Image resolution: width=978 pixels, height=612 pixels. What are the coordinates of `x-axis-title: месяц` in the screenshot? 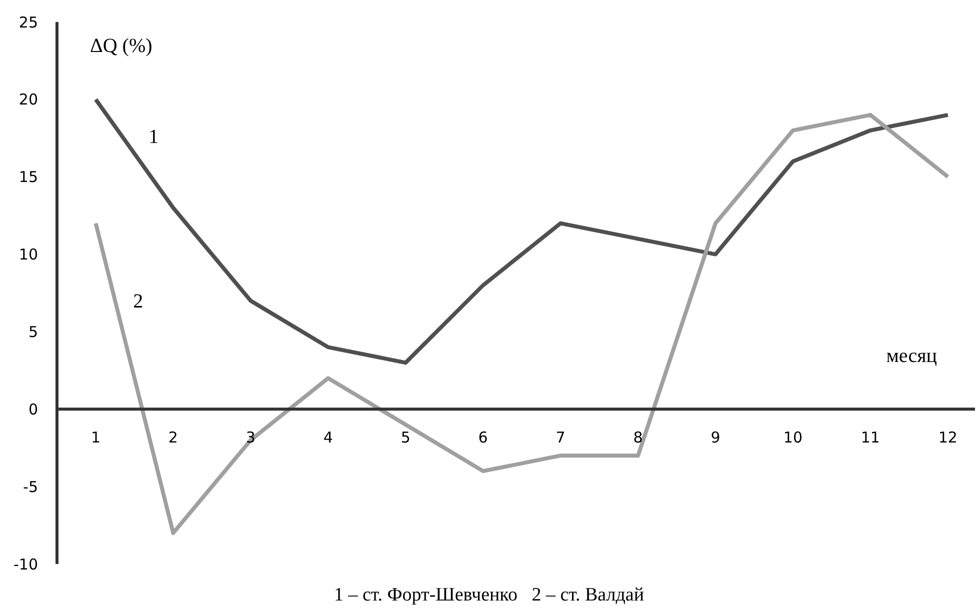 It's located at (912, 356).